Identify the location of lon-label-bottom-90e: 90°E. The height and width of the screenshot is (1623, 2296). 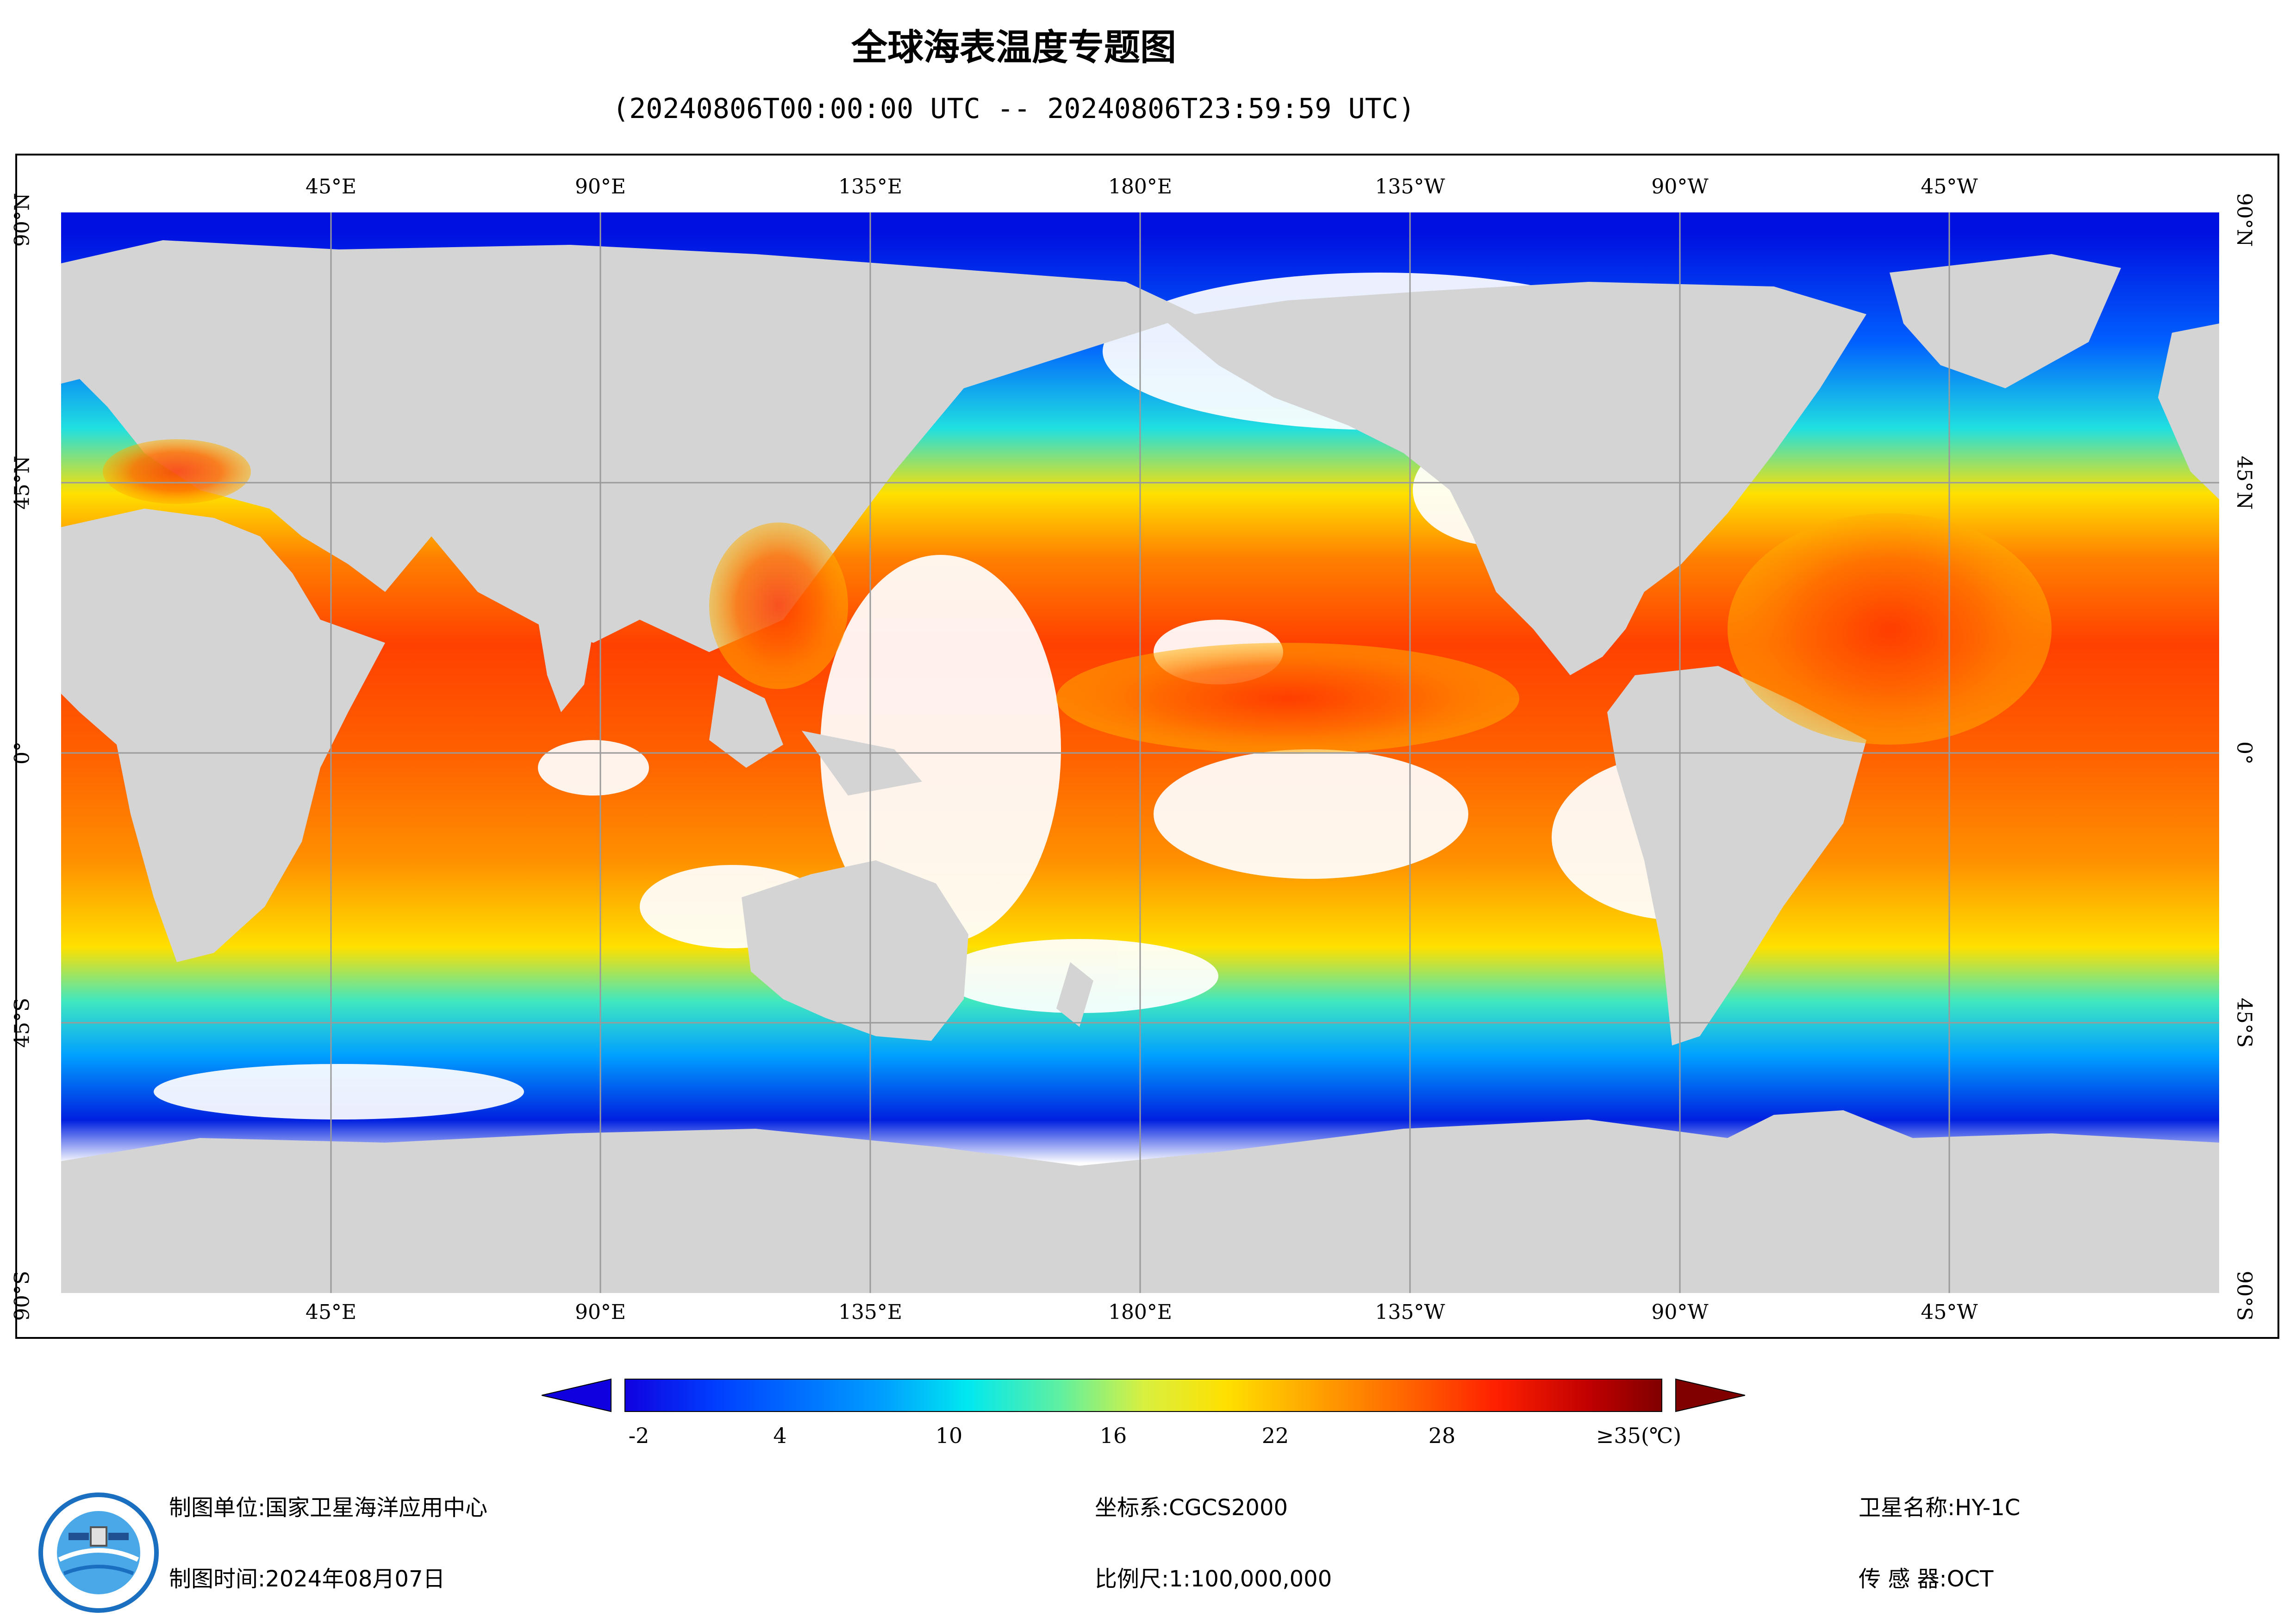
(600, 1312).